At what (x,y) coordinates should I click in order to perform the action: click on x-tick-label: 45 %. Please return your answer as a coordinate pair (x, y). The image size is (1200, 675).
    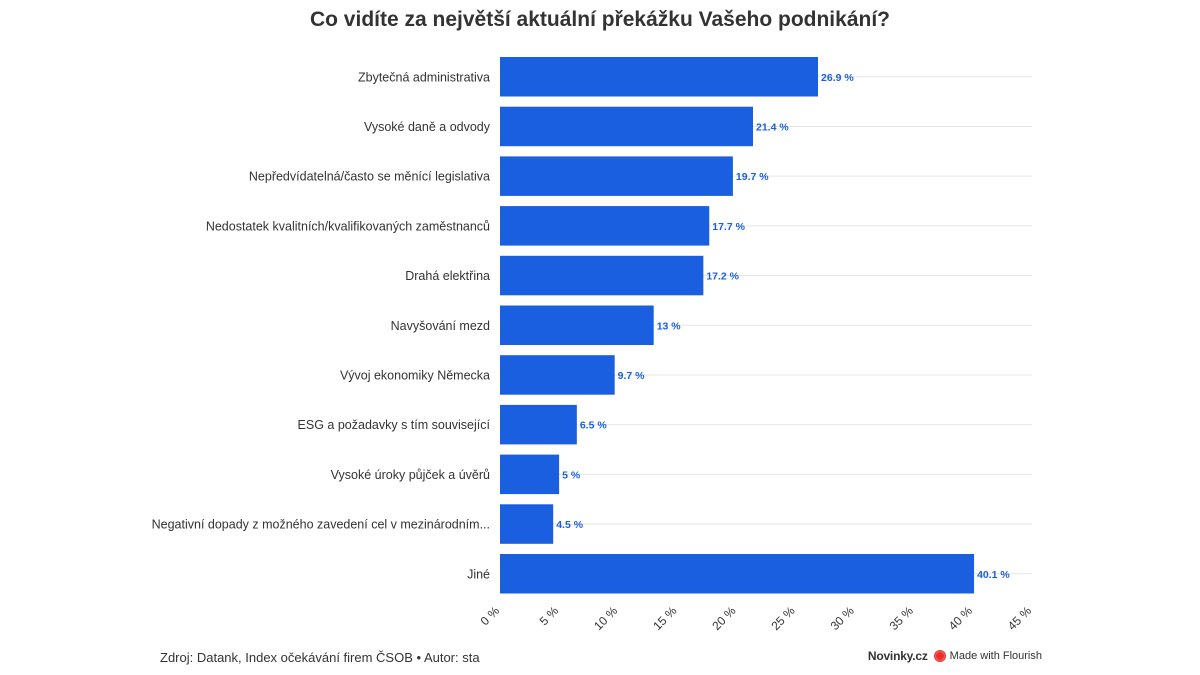
    Looking at the image, I should click on (1019, 617).